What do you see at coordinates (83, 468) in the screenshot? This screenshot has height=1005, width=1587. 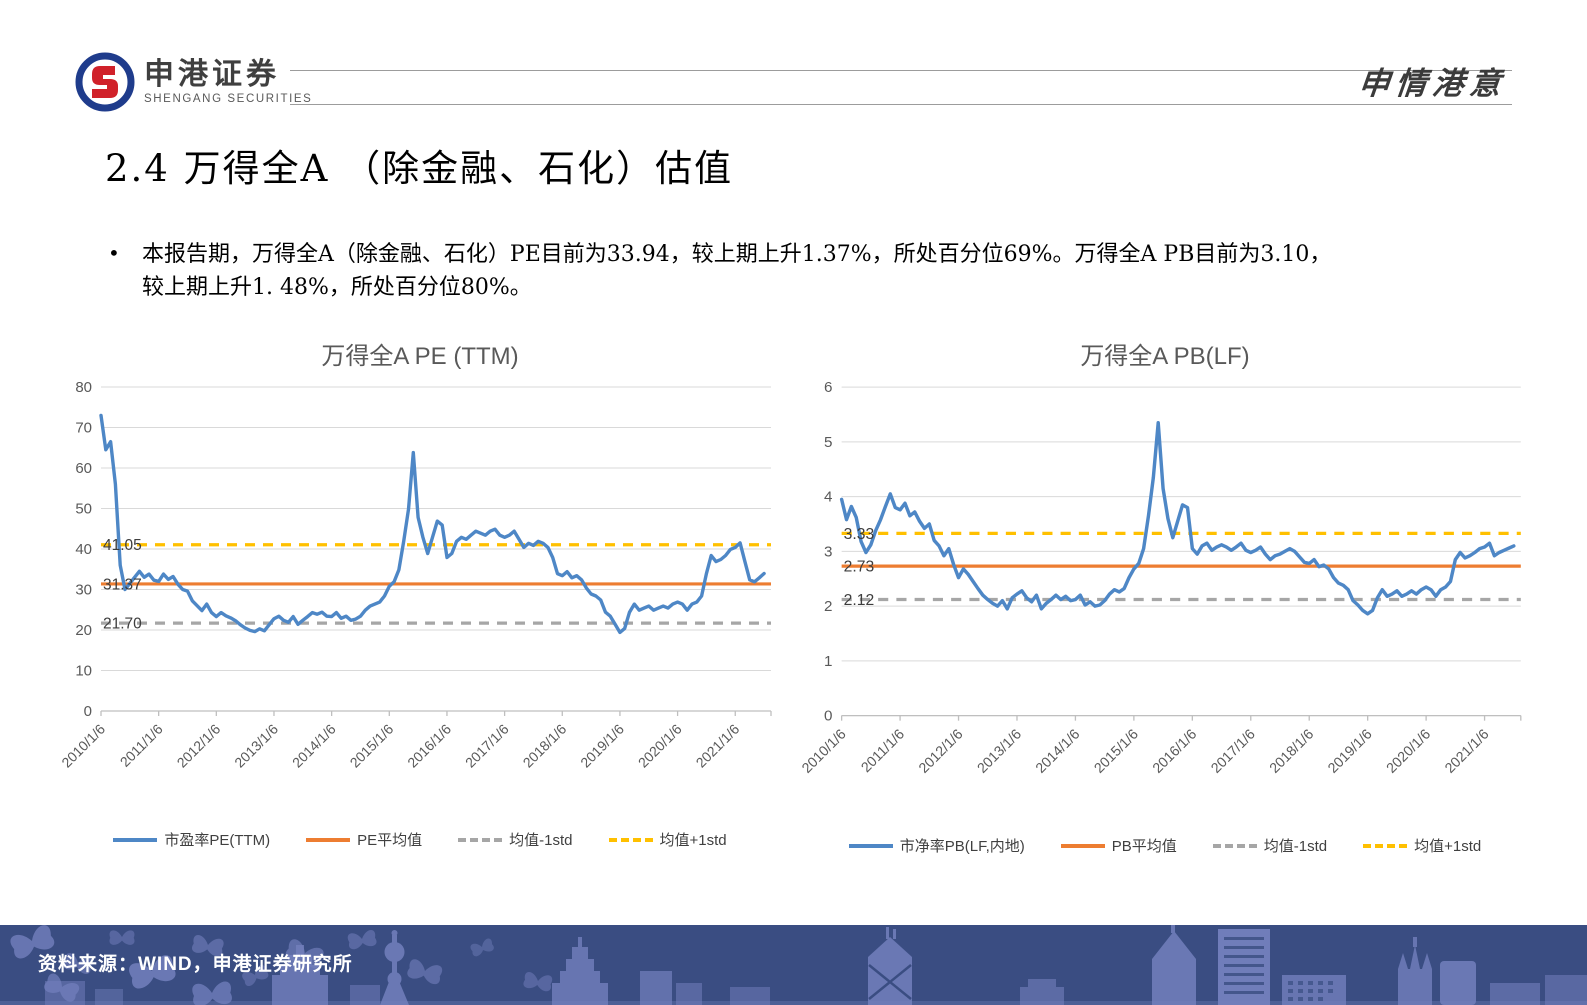 I see `y-tick-label: 60` at bounding box center [83, 468].